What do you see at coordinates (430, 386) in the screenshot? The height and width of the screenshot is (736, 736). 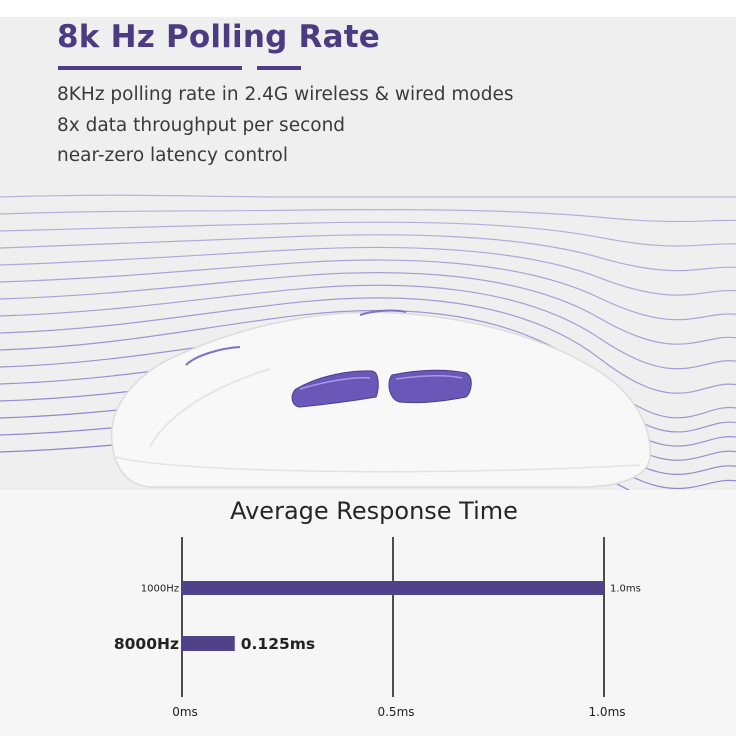 I see `side-button-forward` at bounding box center [430, 386].